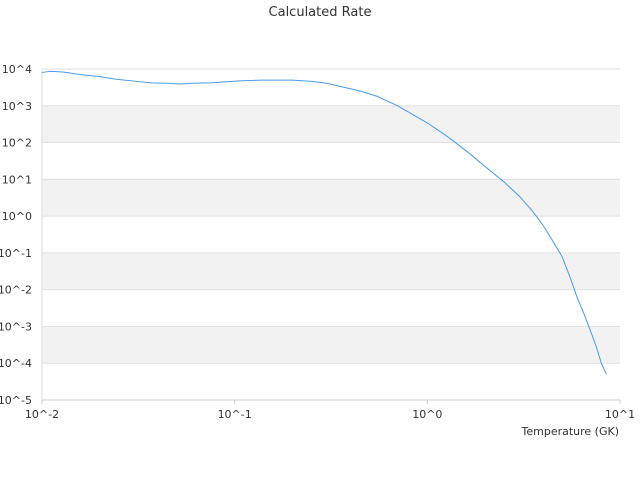  Describe the element at coordinates (16, 290) in the screenshot. I see `y-tick-label: 10^-2` at that location.